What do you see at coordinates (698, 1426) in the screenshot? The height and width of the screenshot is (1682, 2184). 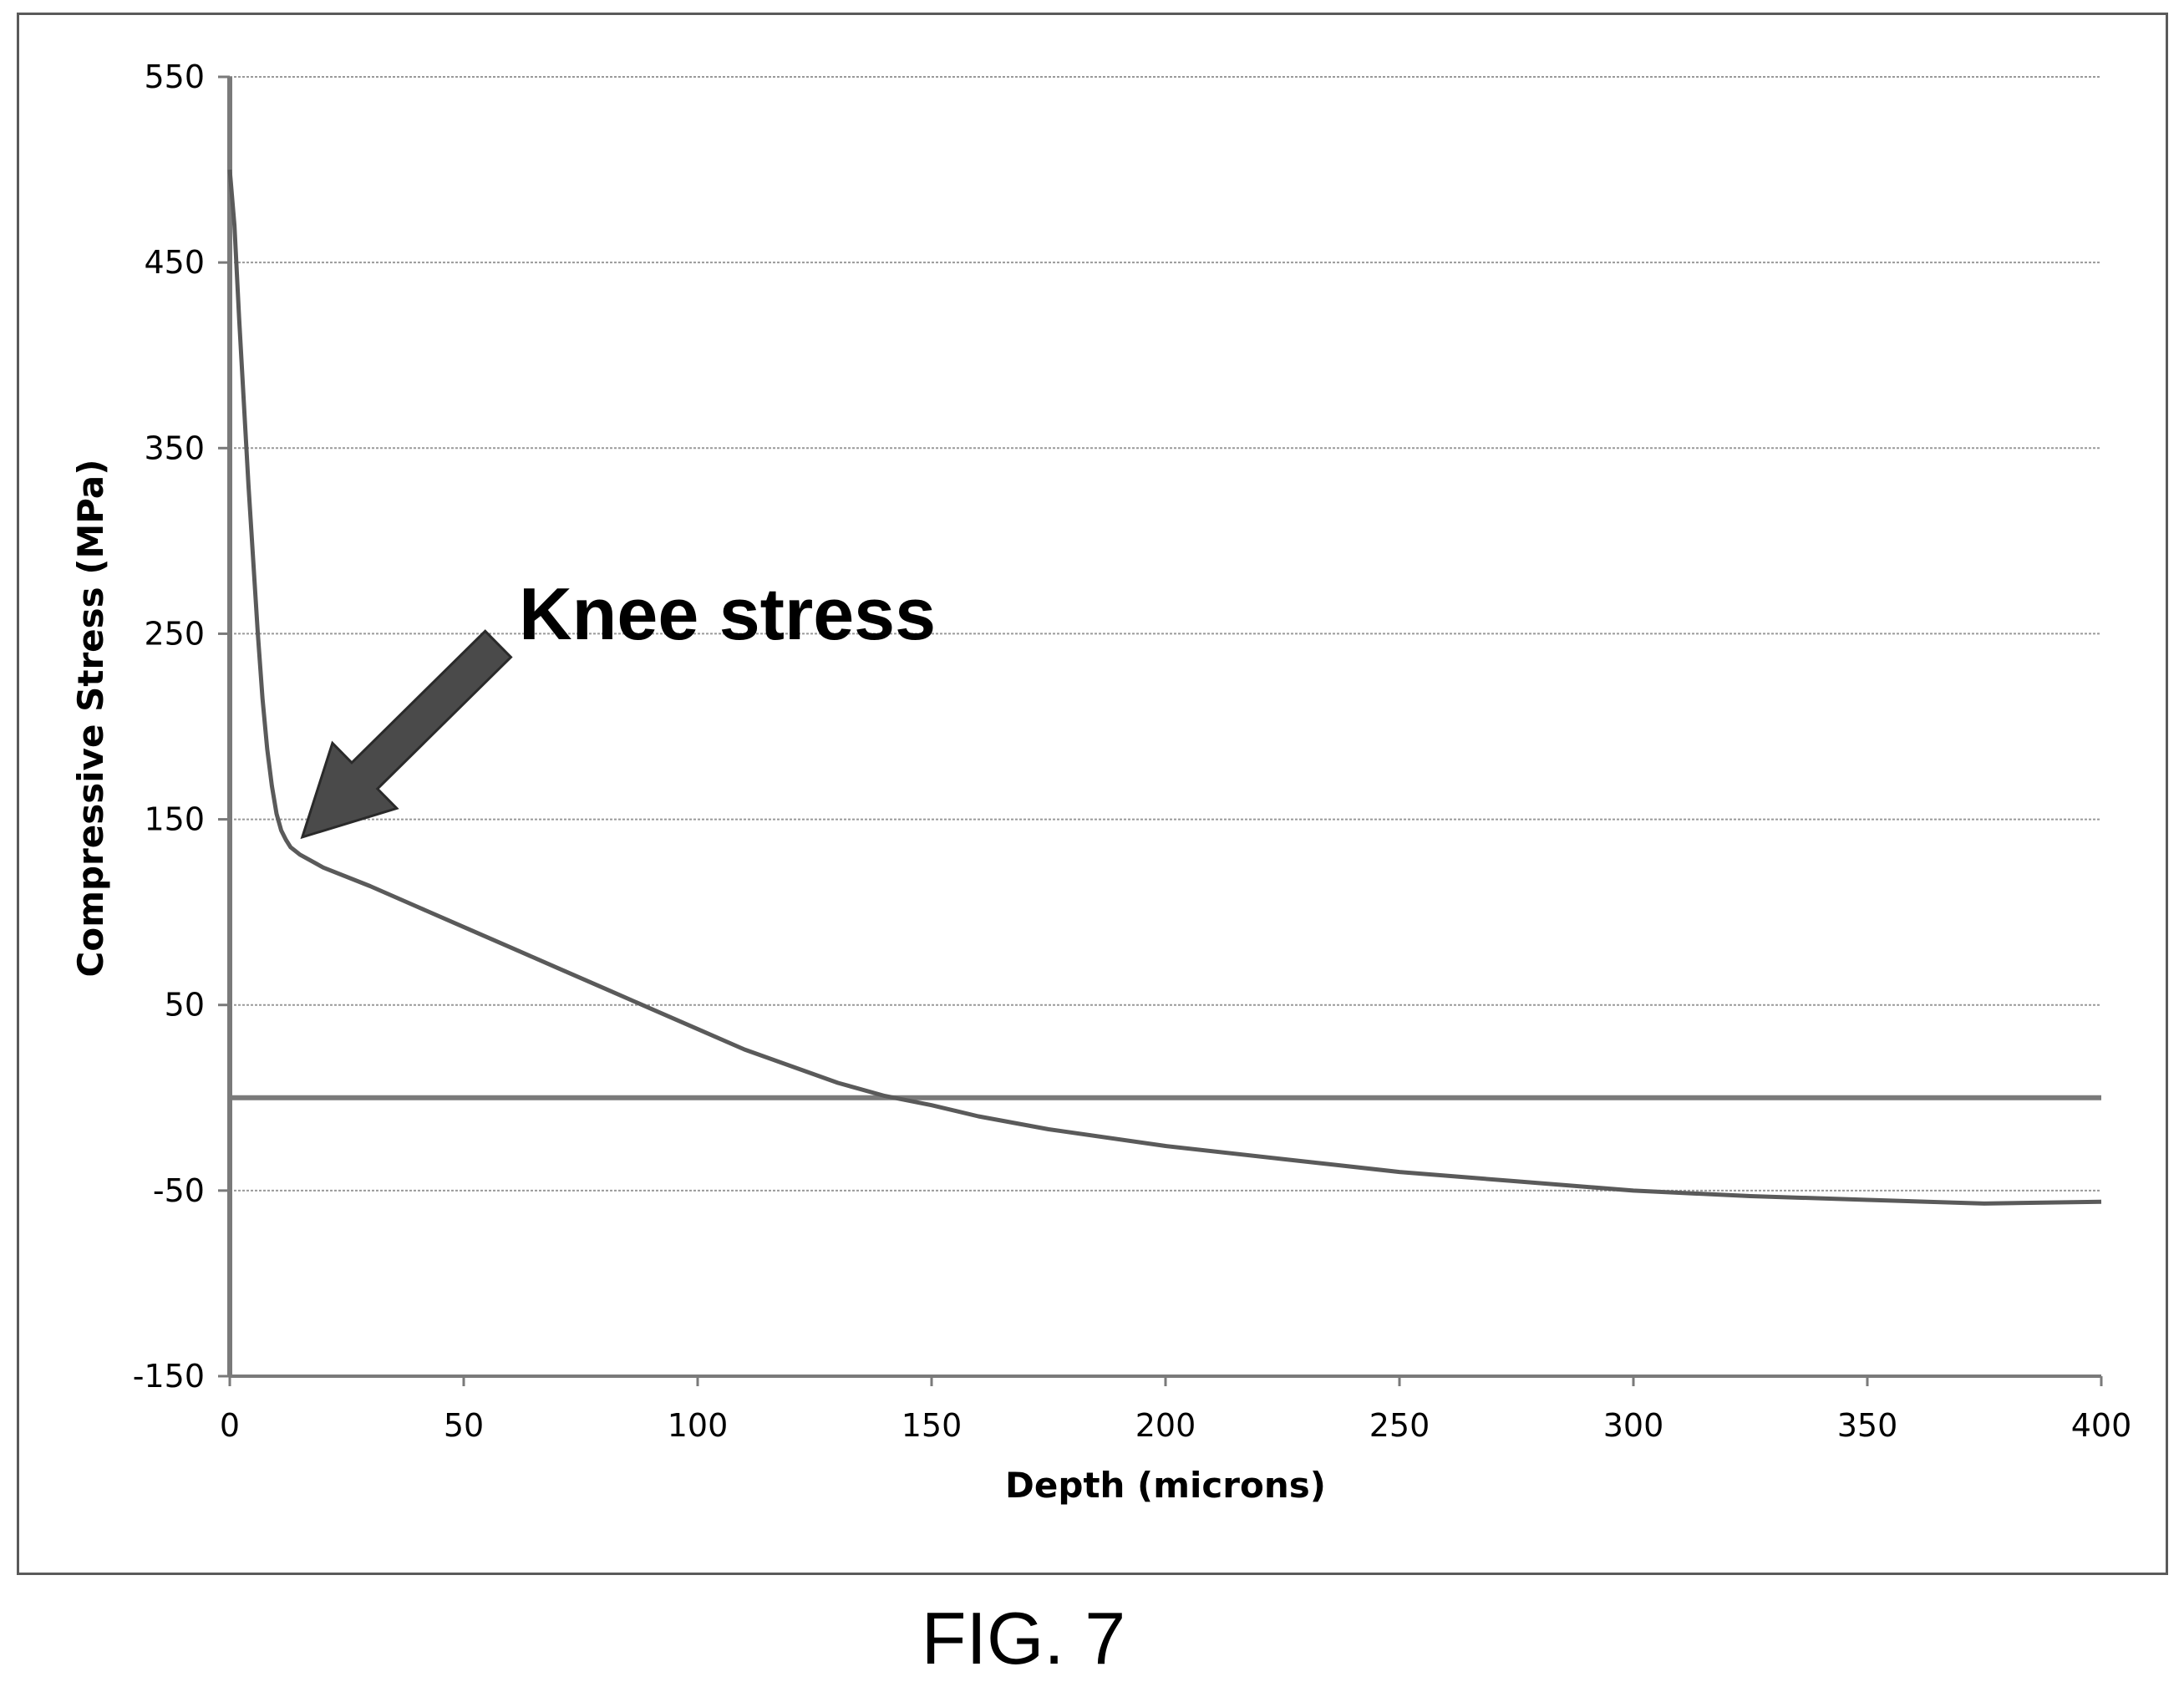 I see `x-tick-label-100: 100` at bounding box center [698, 1426].